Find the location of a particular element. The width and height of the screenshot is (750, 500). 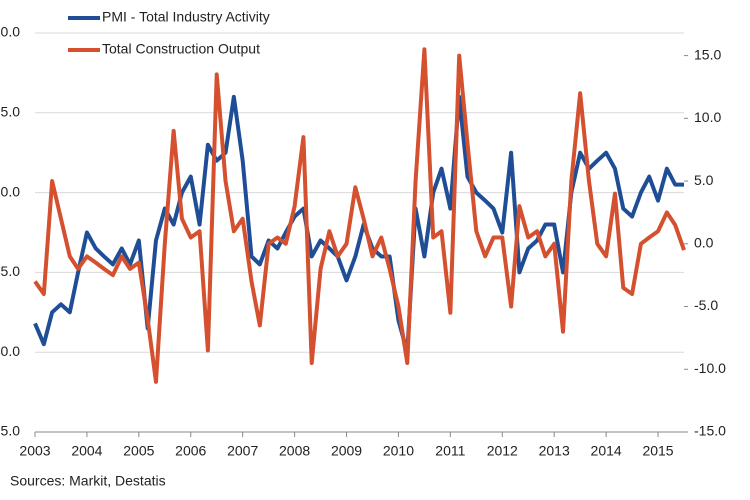

x-tick-label: 2005 is located at coordinates (138, 451).